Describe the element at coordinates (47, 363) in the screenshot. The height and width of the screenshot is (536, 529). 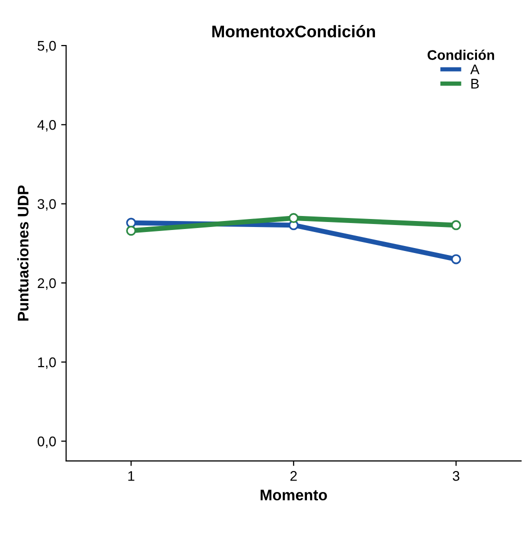
I see `y-tick-label: 1,0` at that location.